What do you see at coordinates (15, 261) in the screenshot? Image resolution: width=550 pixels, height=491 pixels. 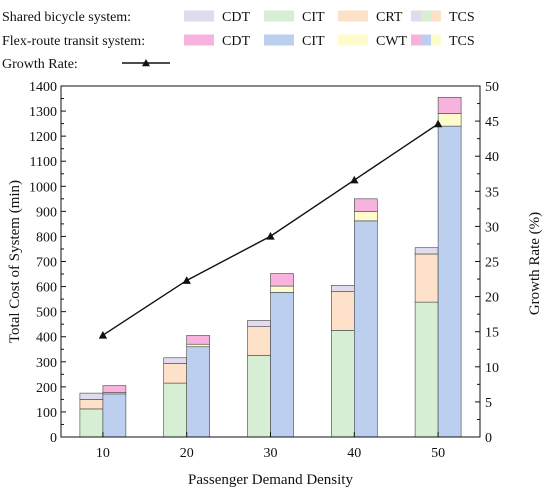 I see `y-axis-title: Total Cost of System (min)` at bounding box center [15, 261].